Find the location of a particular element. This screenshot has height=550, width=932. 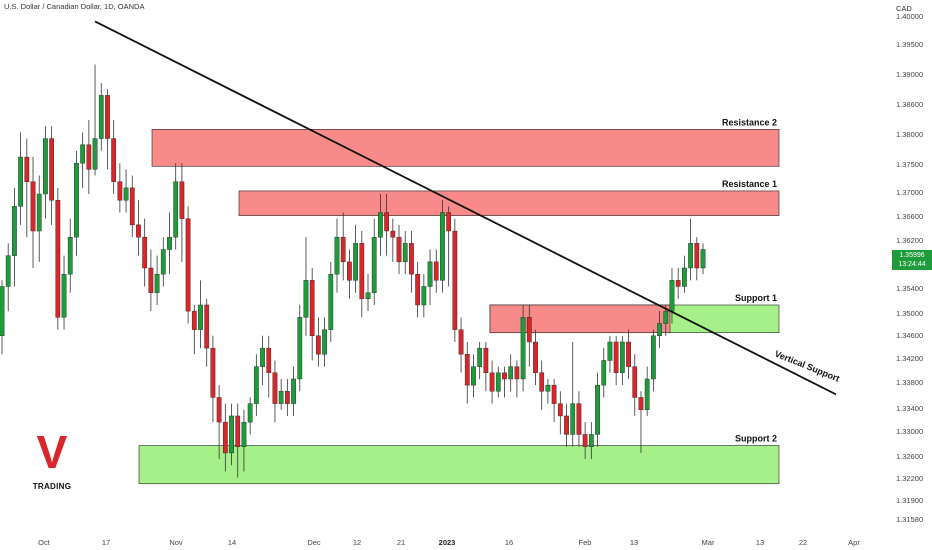

time-tick-label: 2023 is located at coordinates (447, 542).